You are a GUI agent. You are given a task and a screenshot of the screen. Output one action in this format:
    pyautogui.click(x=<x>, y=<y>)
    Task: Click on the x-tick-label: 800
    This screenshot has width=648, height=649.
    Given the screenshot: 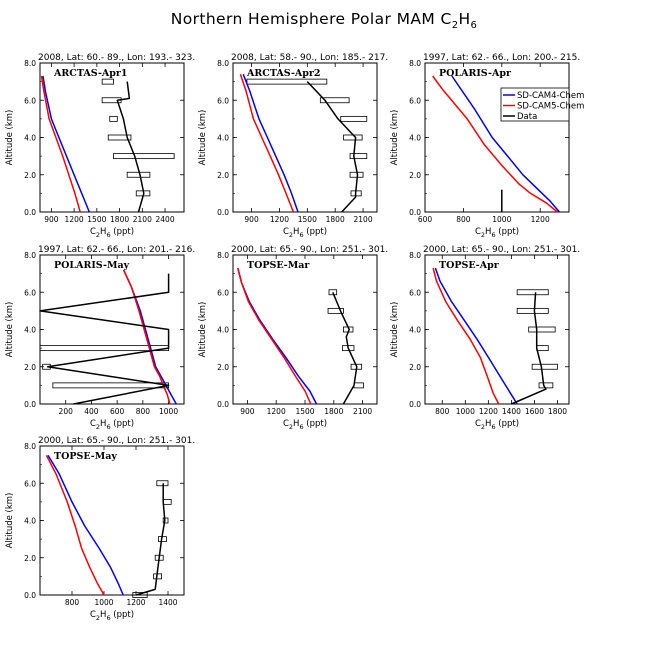 What is the action you would take?
    pyautogui.click(x=442, y=411)
    